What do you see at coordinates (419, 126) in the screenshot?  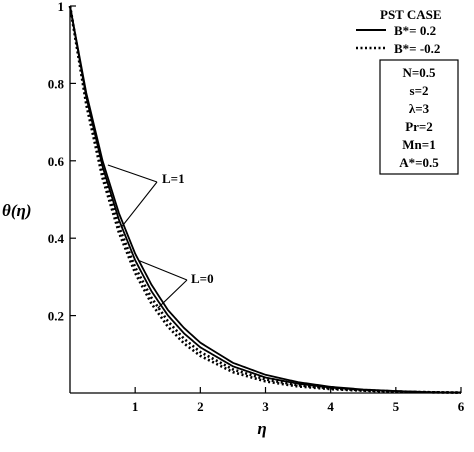 I see `param-pr: Pr=2` at bounding box center [419, 126].